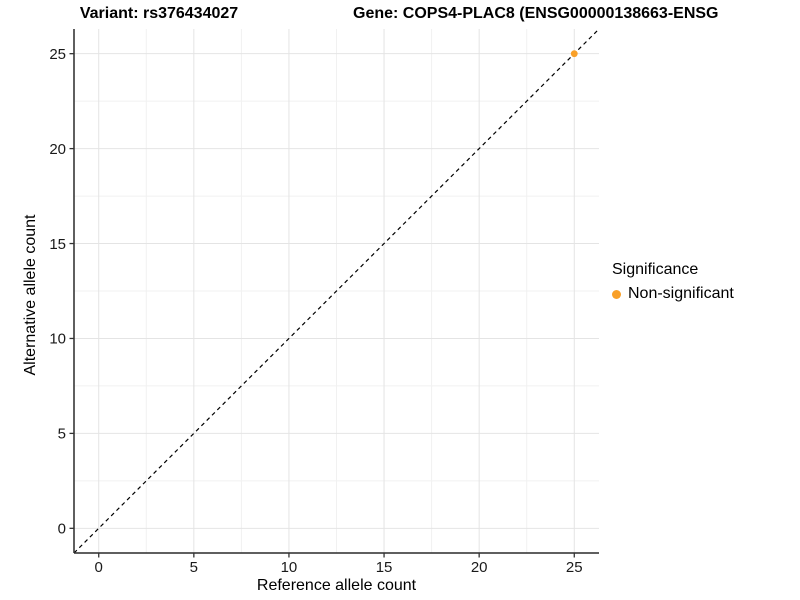 The width and height of the screenshot is (800, 600). Describe the element at coordinates (384, 567) in the screenshot. I see `x-tick-label: 15` at that location.